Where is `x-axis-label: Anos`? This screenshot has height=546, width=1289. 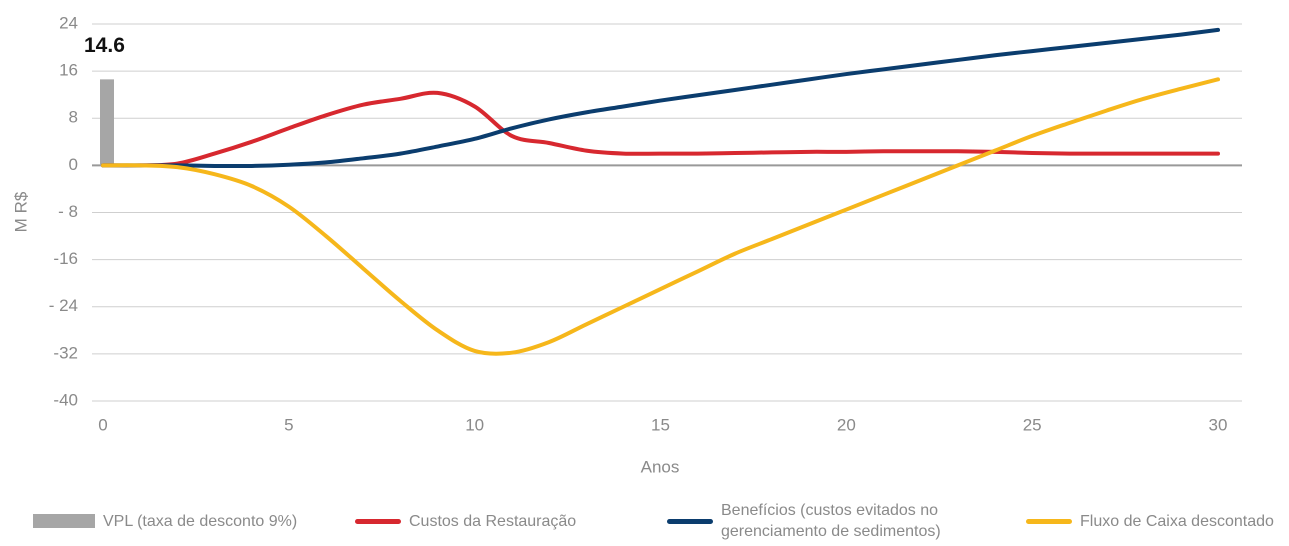
x-axis-label: Anos is located at coordinates (660, 466).